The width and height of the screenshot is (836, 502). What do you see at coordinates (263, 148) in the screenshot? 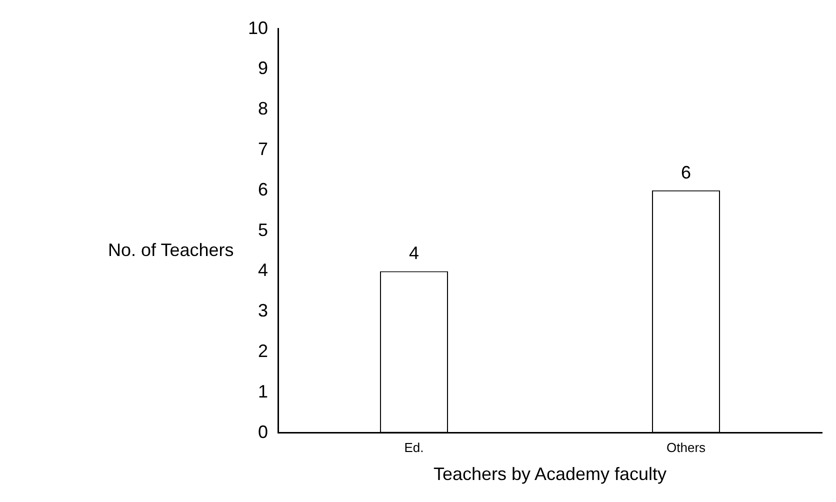
I see `y-tick-label: 7` at bounding box center [263, 148].